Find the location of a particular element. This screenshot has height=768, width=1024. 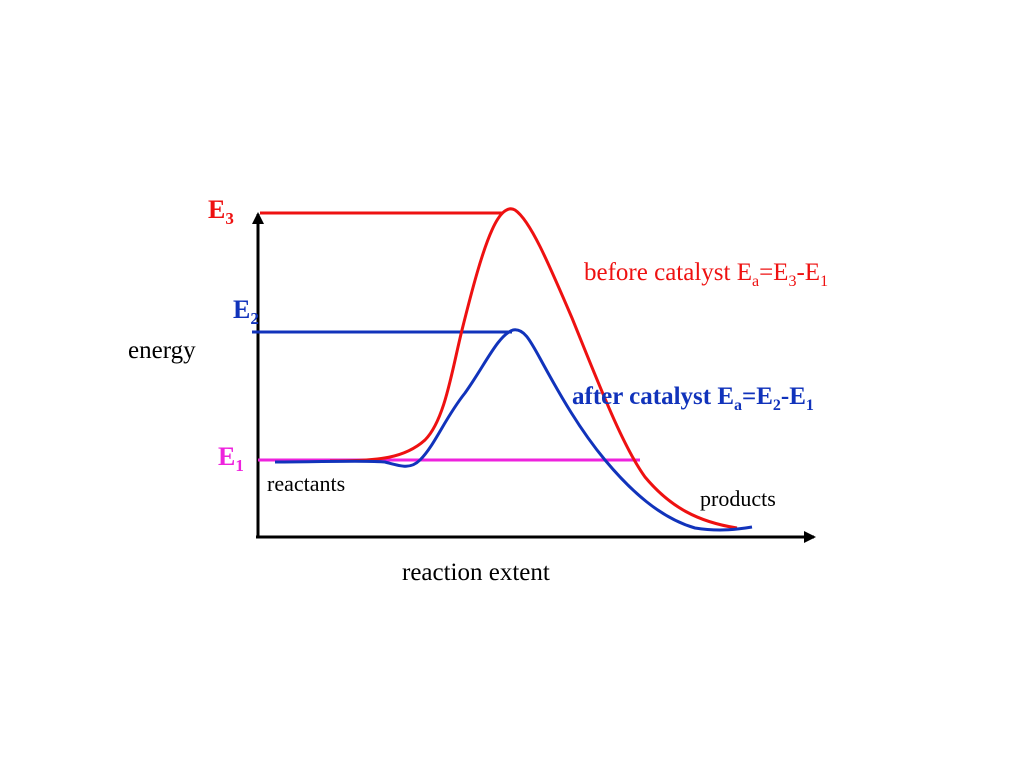

reactants-label: reactants is located at coordinates (306, 483).